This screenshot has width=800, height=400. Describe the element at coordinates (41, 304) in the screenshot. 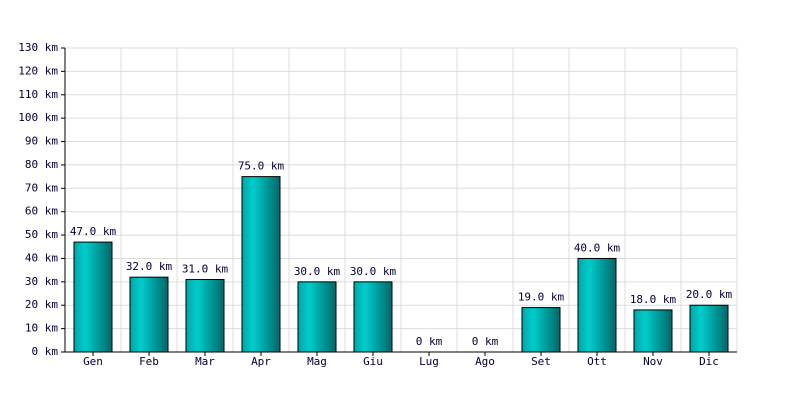

I see `y-tick-label: 20 km` at that location.